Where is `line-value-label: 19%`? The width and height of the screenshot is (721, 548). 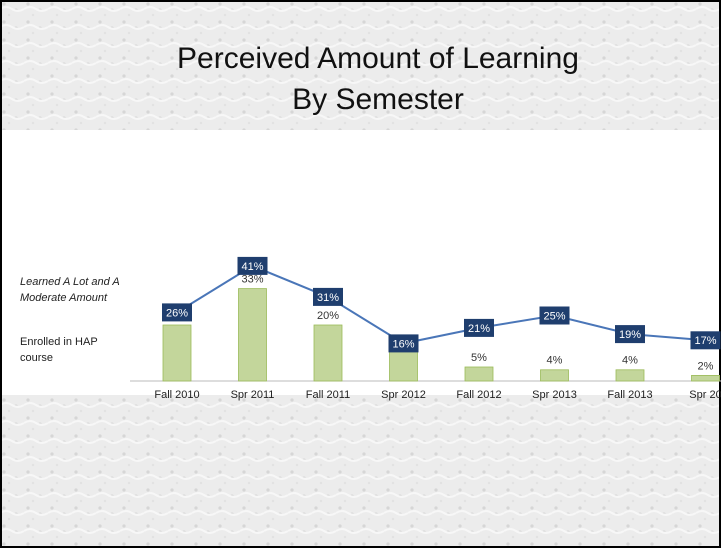
line-value-label: 19% is located at coordinates (630, 335).